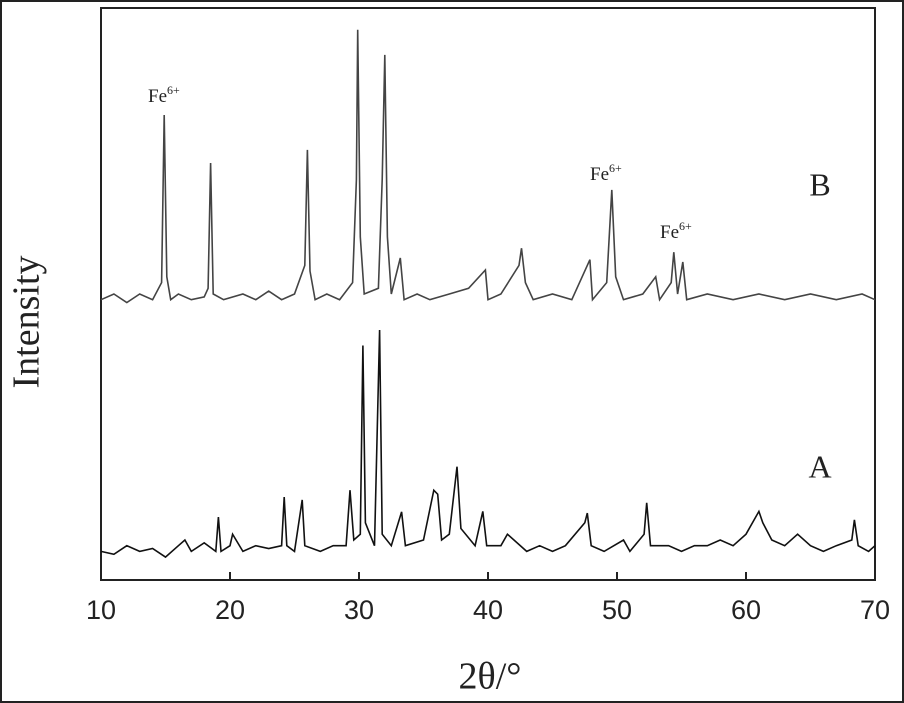 This screenshot has width=904, height=703. Describe the element at coordinates (101, 610) in the screenshot. I see `x-tick-label: 10` at that location.